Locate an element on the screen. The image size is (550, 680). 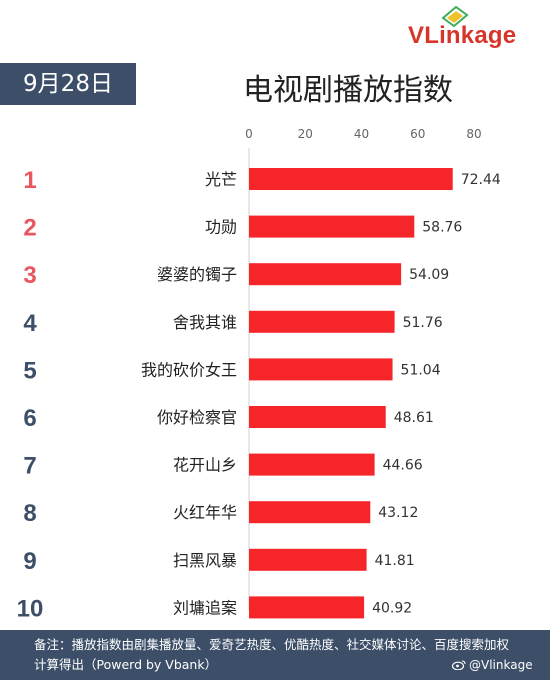
rank-label: 7 is located at coordinates (29, 466).